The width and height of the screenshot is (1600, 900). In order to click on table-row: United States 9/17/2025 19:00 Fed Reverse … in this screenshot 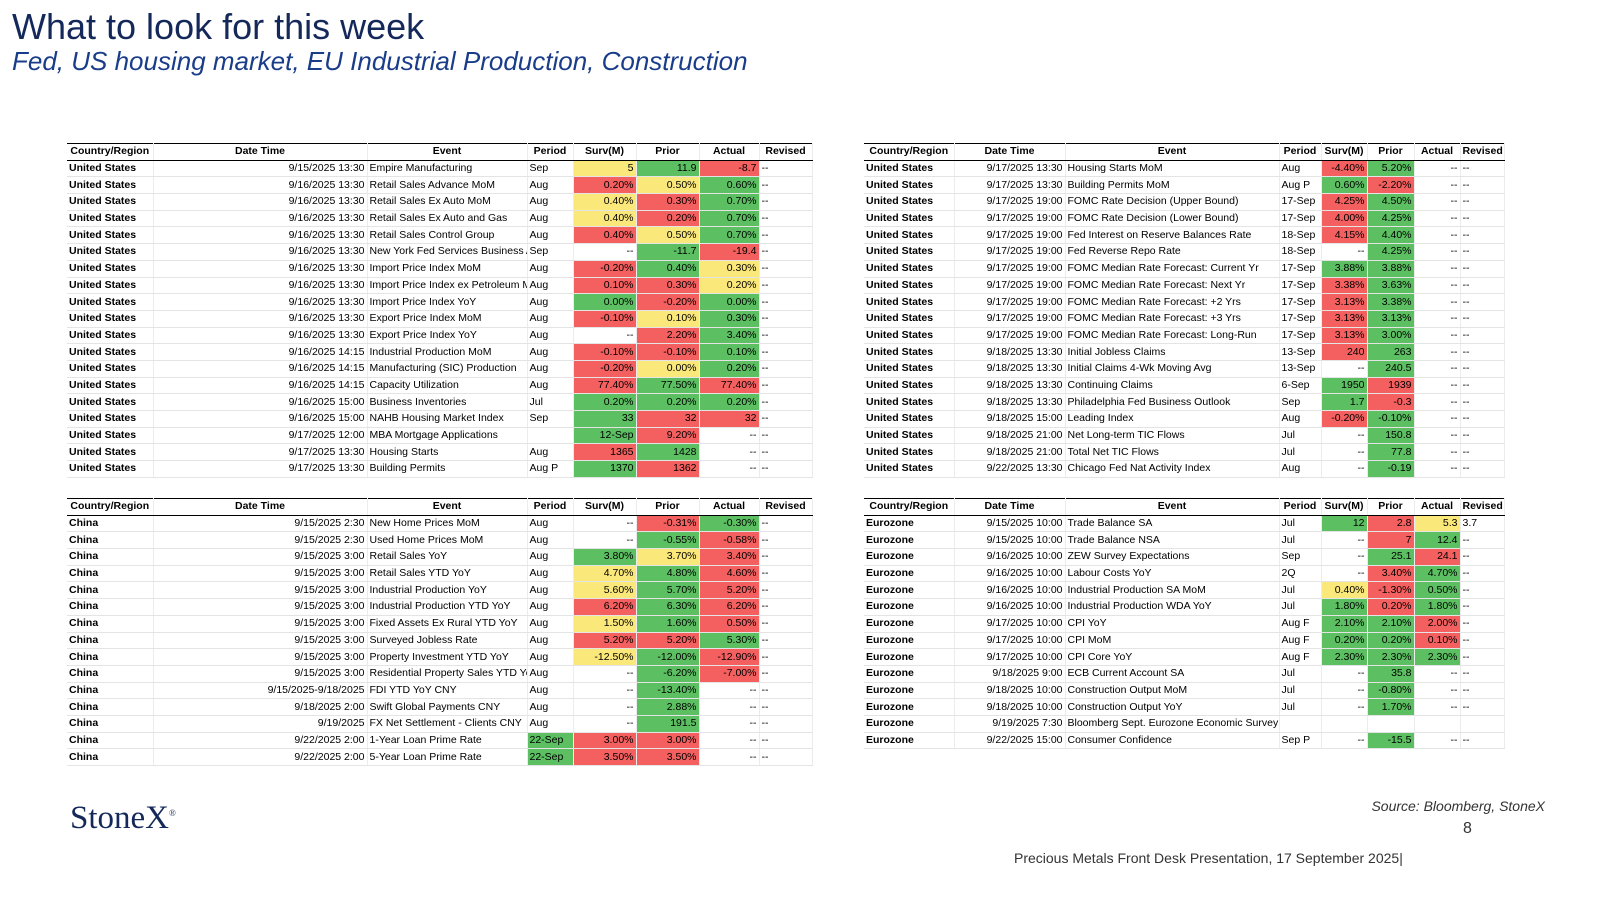, I will do `click(1184, 252)`.